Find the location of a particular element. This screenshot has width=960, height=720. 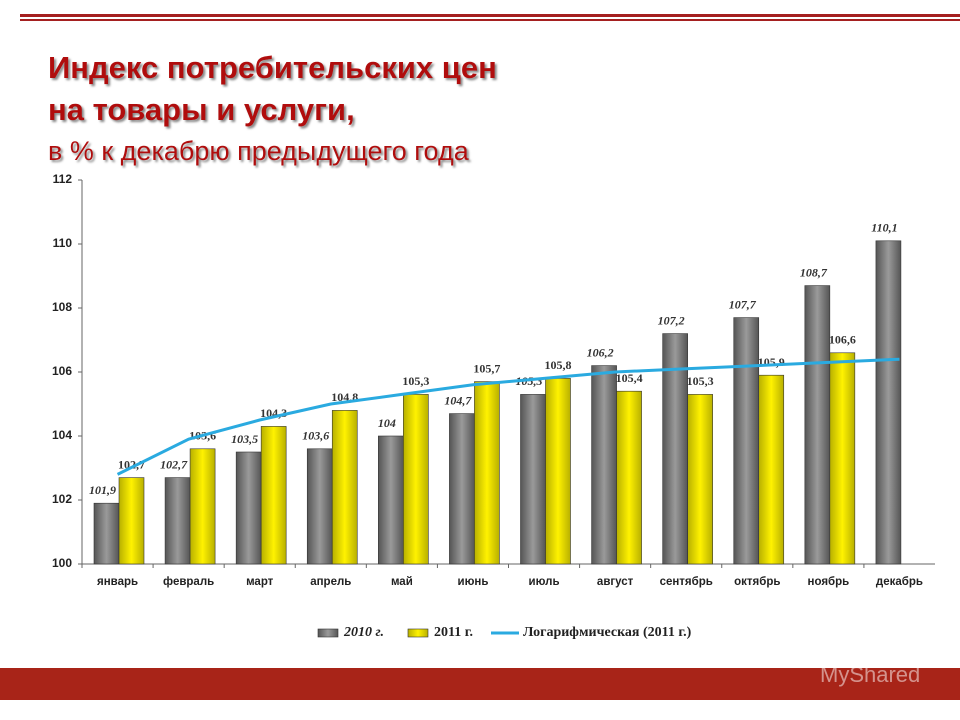

subtitle: в % к декабрю предыдущего года is located at coordinates (259, 151).